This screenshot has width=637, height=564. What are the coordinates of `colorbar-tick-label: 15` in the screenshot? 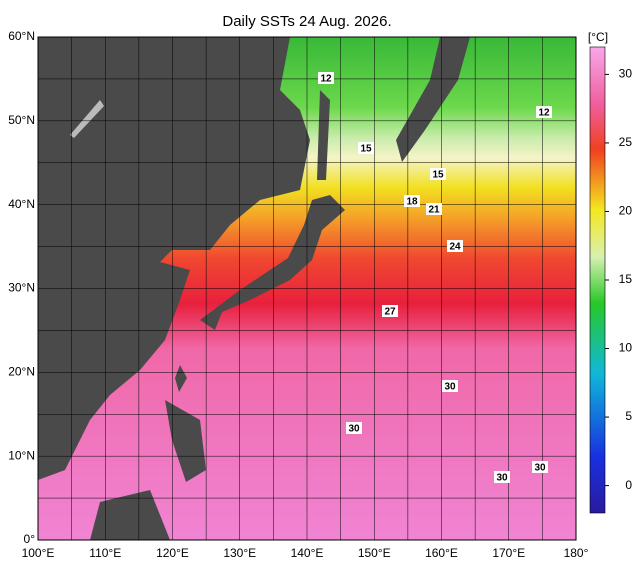 It's located at (626, 279).